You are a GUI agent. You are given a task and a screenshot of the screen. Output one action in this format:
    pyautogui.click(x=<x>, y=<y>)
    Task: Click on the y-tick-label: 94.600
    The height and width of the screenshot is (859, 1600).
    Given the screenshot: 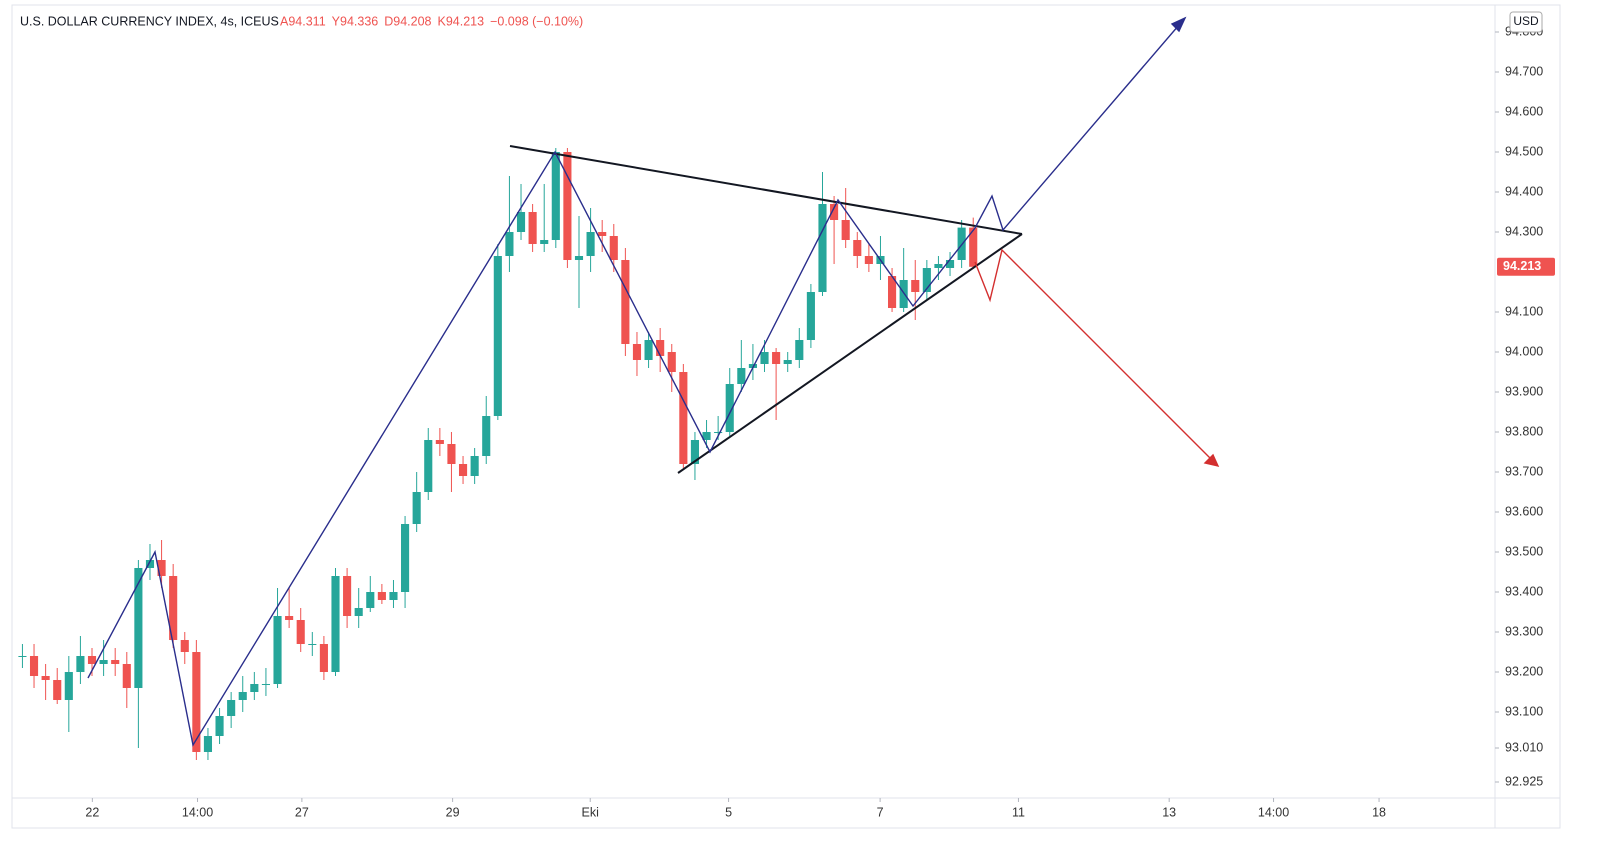 What is the action you would take?
    pyautogui.click(x=1524, y=111)
    